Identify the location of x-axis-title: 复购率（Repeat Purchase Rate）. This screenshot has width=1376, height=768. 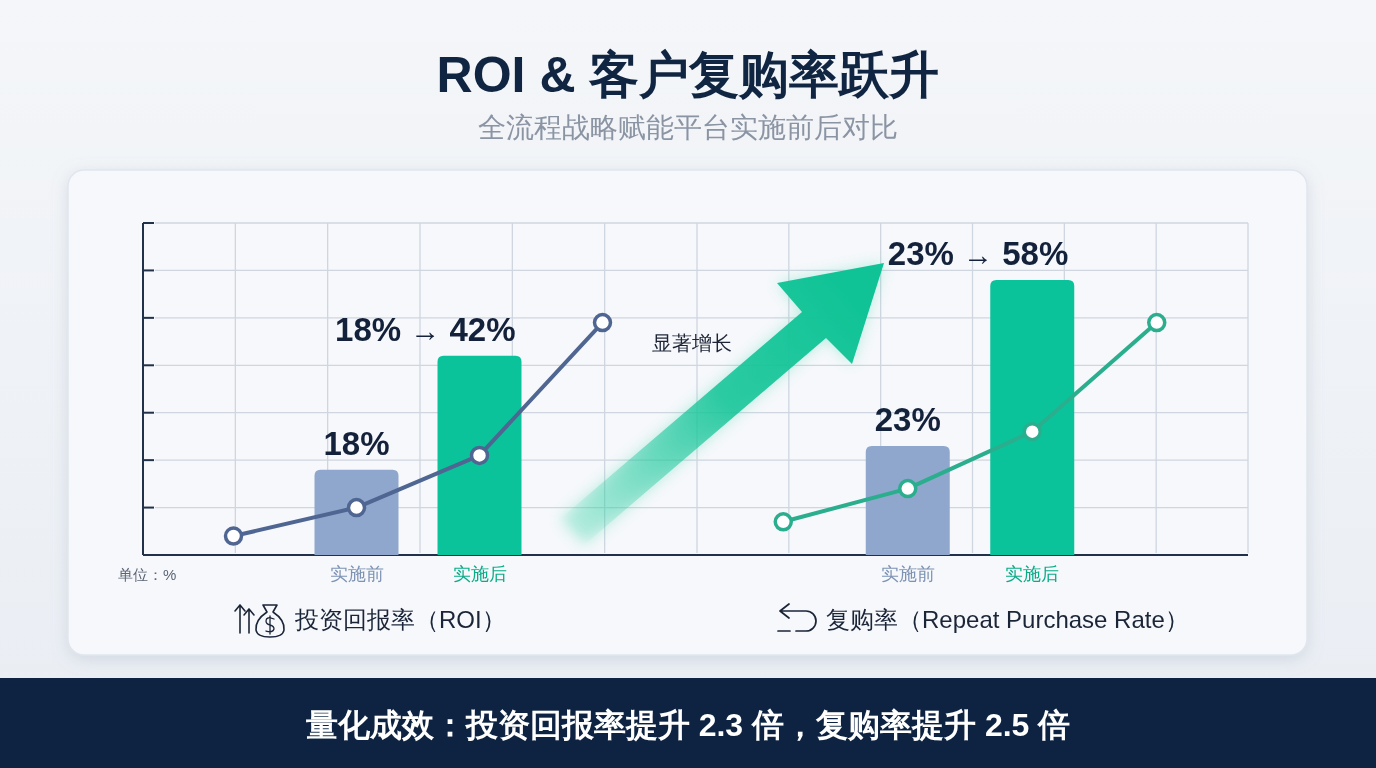
(1007, 619).